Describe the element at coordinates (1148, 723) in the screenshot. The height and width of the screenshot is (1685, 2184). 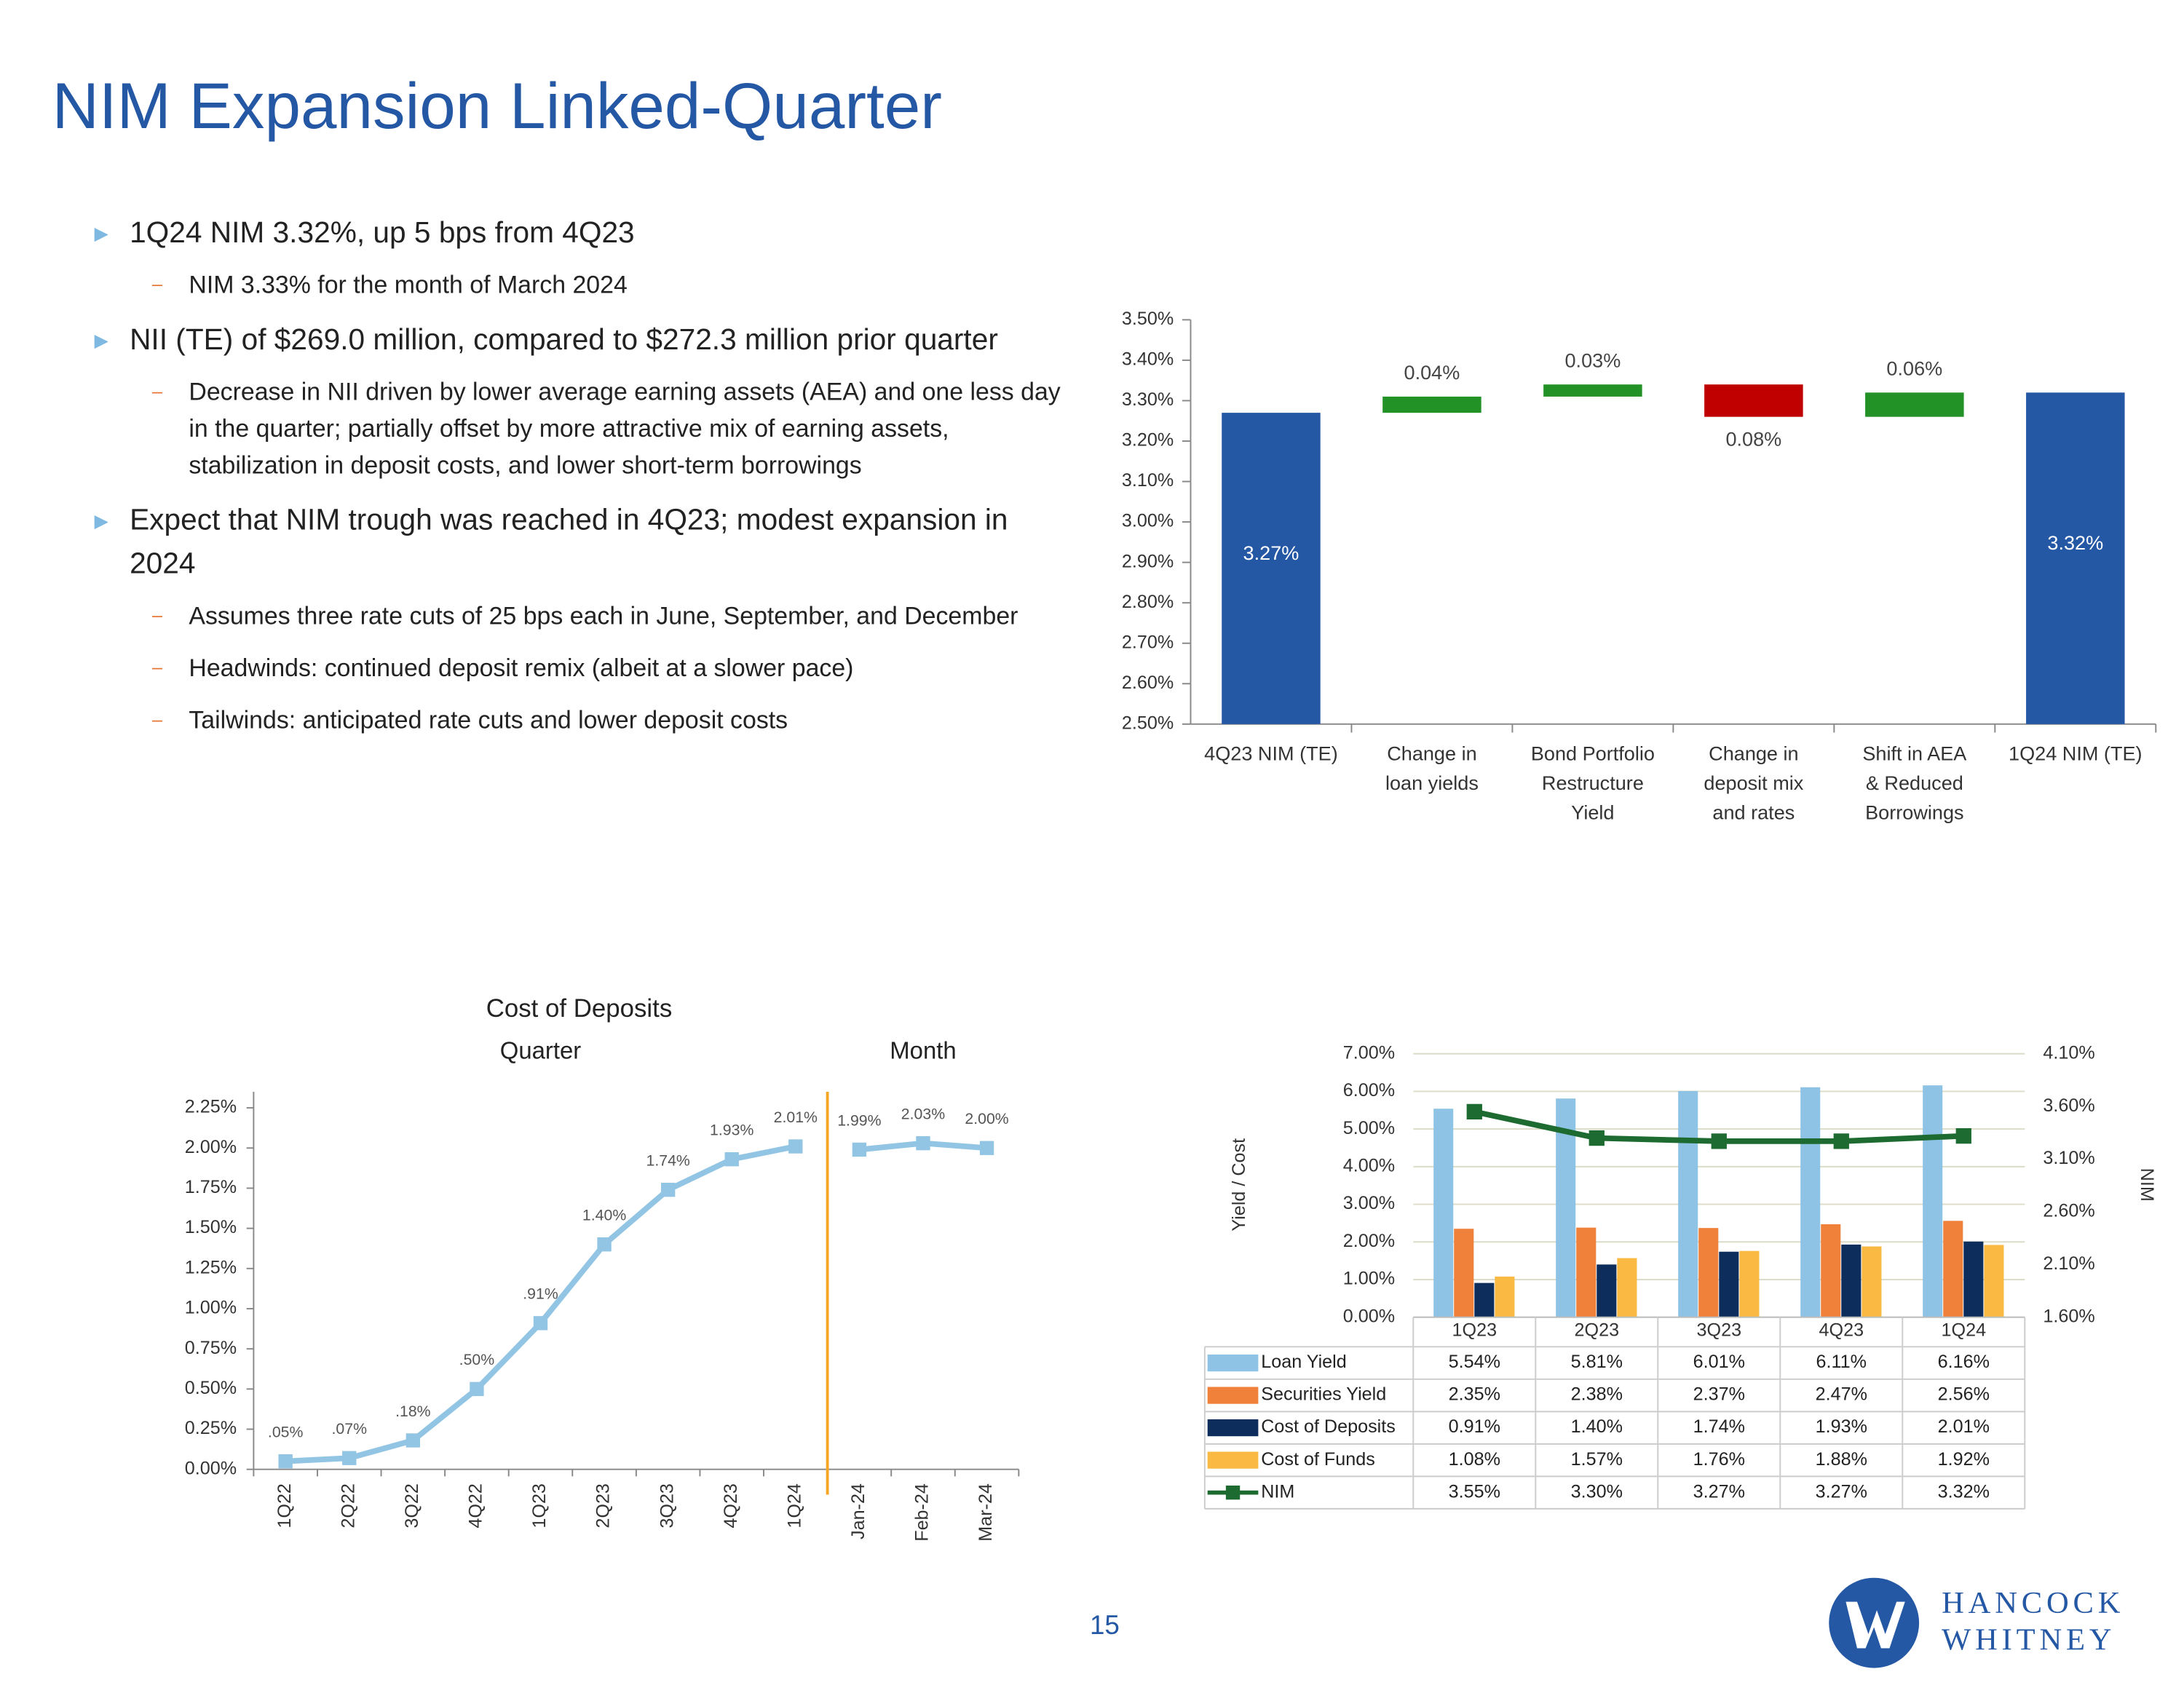
I see `y-tick-label: 2.50%` at that location.